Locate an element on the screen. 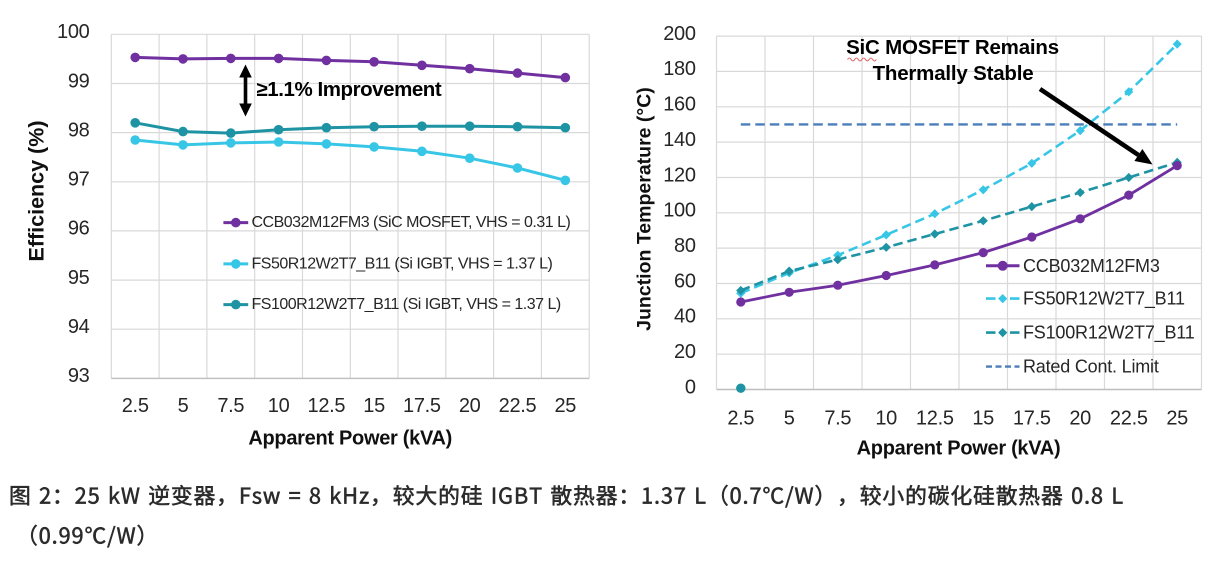  svg-text: 98 is located at coordinates (79, 130).